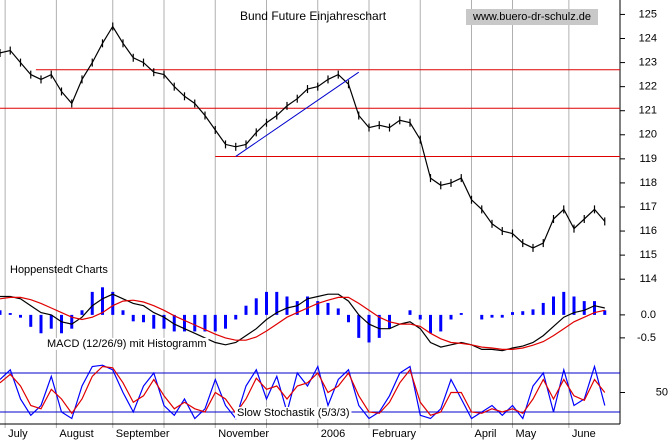 The image size is (672, 441). I want to click on panel-label: Slow Stochastik (5/3/3), so click(293, 413).